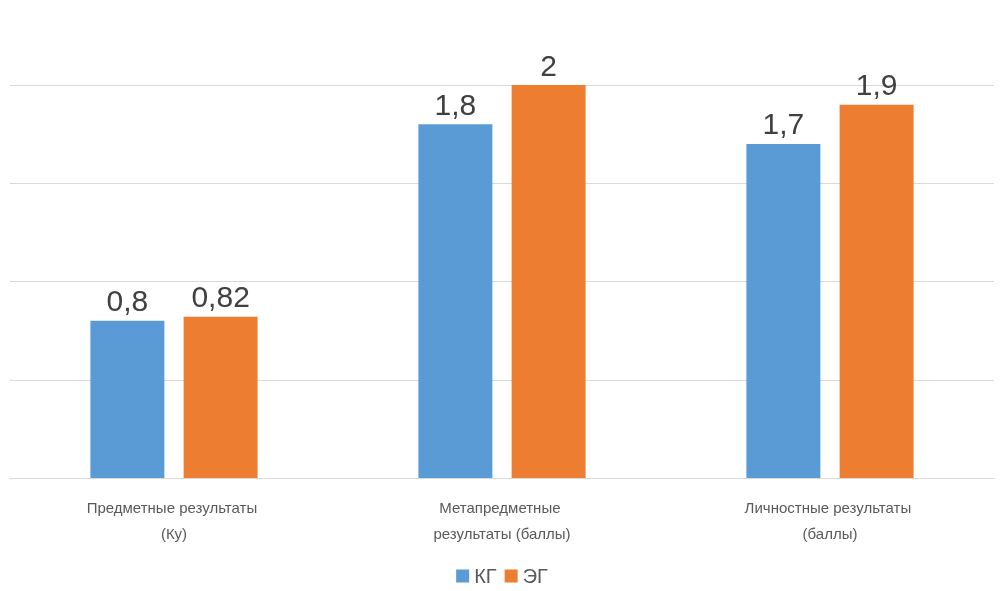  I want to click on x-tick-label: Метапредметные результаты (баллы), so click(502, 520).